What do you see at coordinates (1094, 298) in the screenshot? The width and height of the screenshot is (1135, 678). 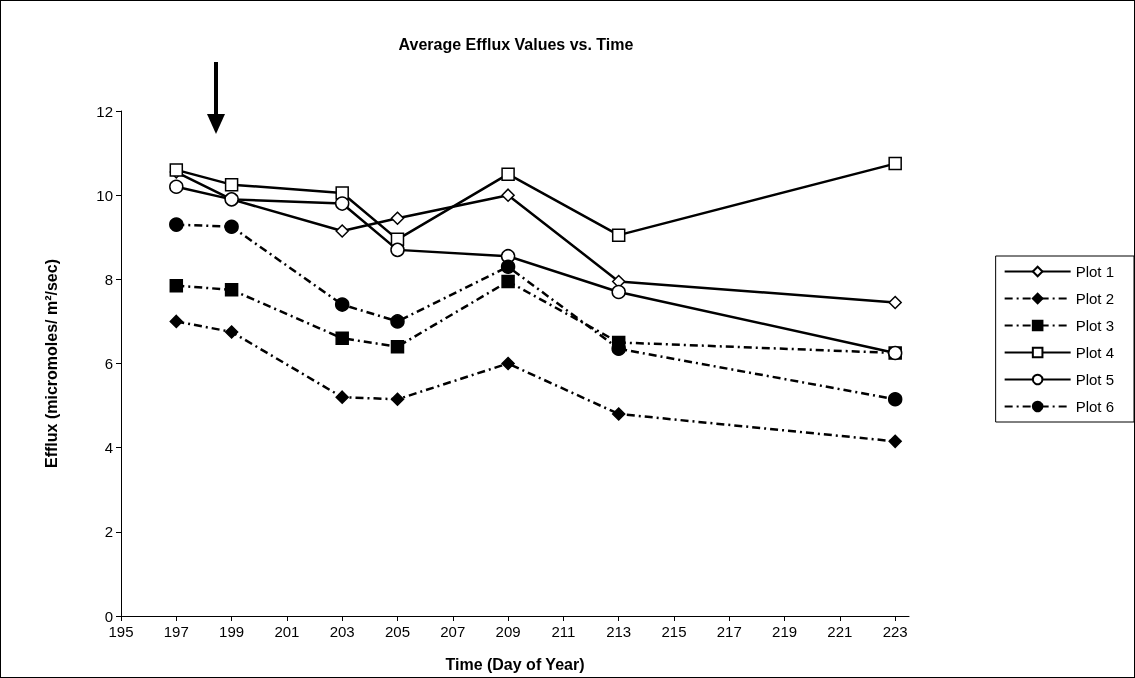 I see `legend-label: Plot 2` at bounding box center [1094, 298].